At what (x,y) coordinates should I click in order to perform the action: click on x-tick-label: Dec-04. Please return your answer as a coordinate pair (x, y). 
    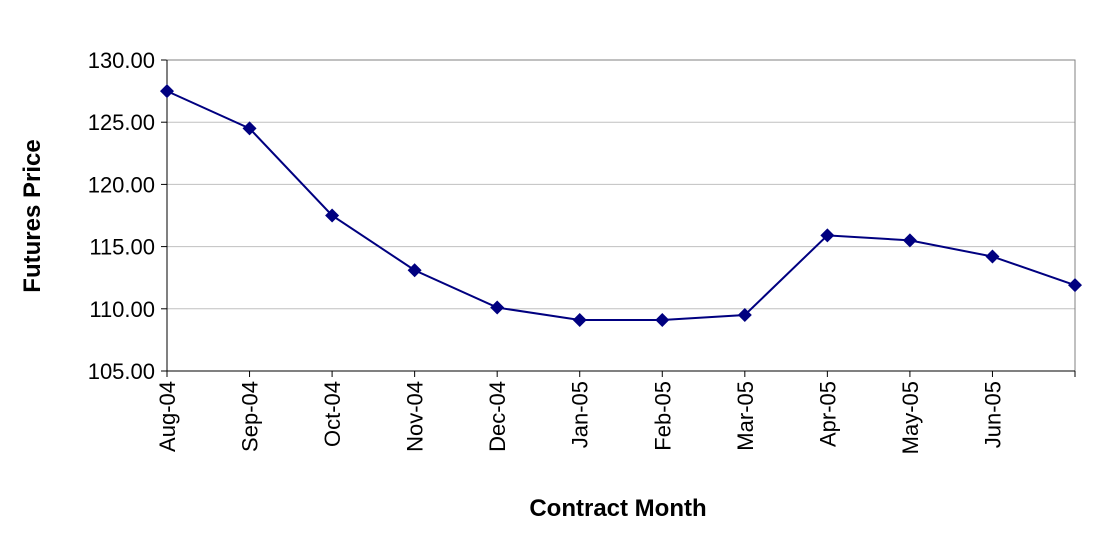
    Looking at the image, I should click on (497, 416).